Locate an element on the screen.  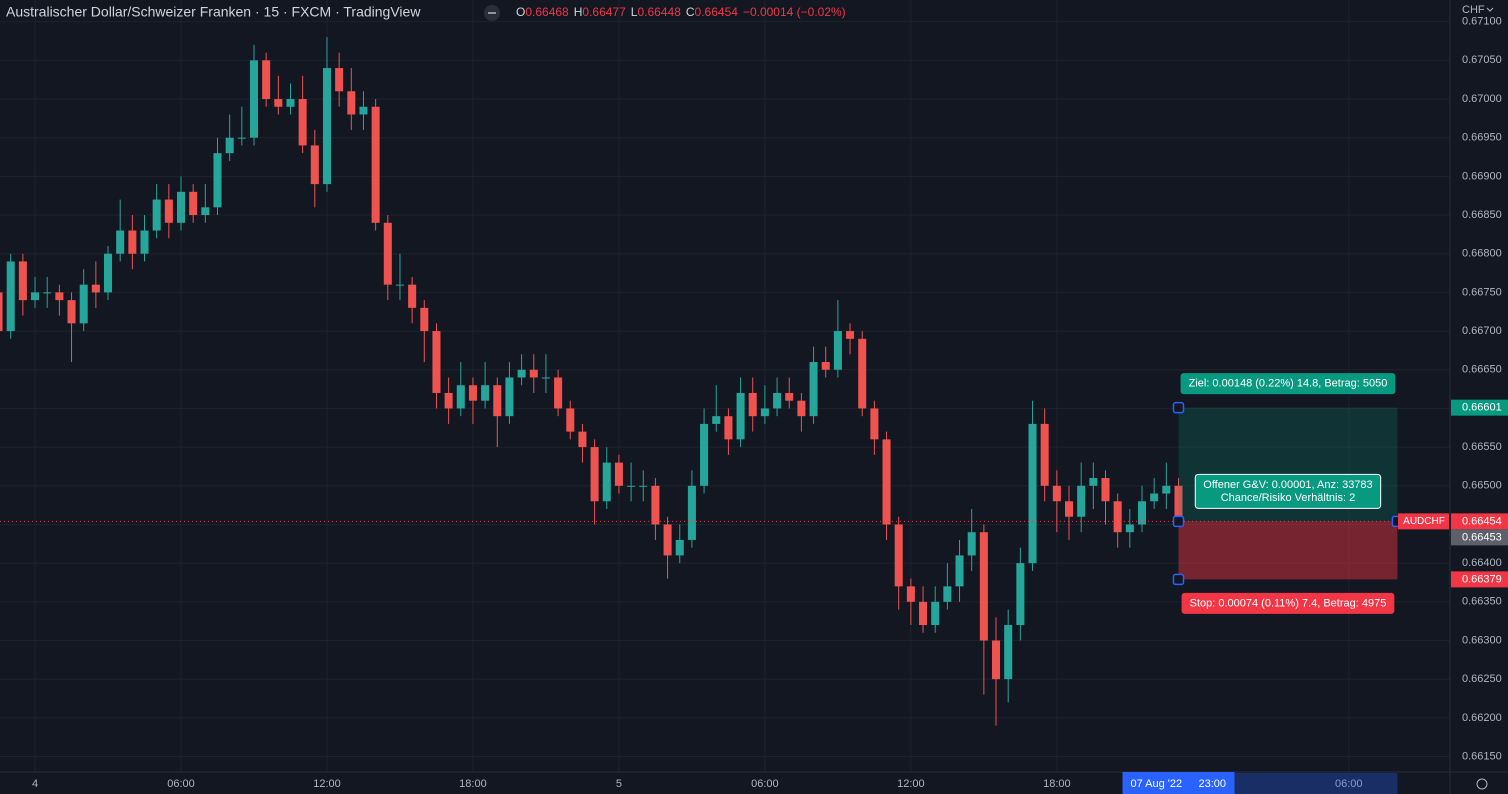
target-price-label: 0.66601 is located at coordinates (1482, 408).